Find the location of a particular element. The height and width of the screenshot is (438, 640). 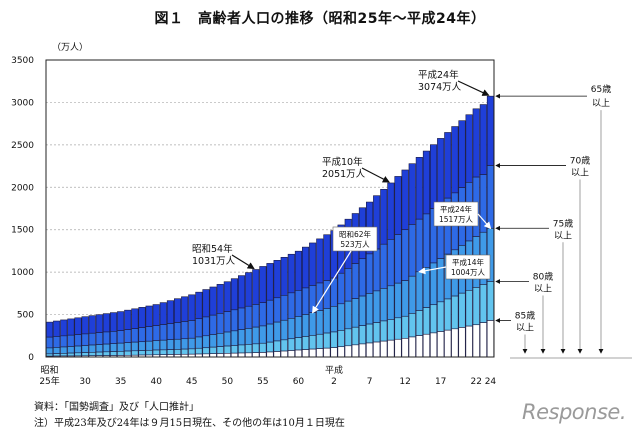

x-tick-label: 24 is located at coordinates (491, 382).